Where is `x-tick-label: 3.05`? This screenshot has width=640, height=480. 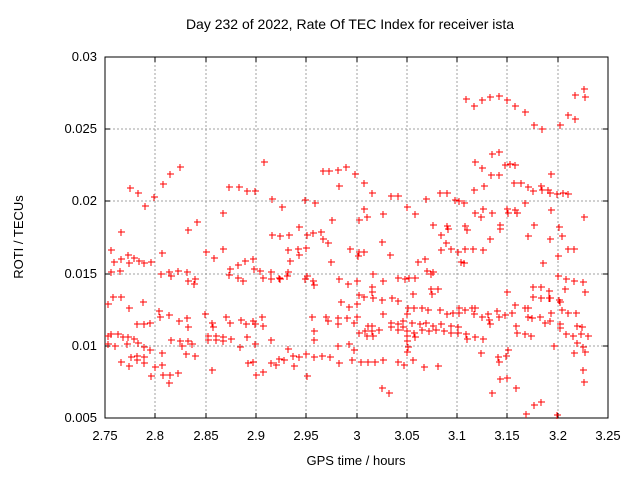
x-tick-label: 3.05 is located at coordinates (406, 435).